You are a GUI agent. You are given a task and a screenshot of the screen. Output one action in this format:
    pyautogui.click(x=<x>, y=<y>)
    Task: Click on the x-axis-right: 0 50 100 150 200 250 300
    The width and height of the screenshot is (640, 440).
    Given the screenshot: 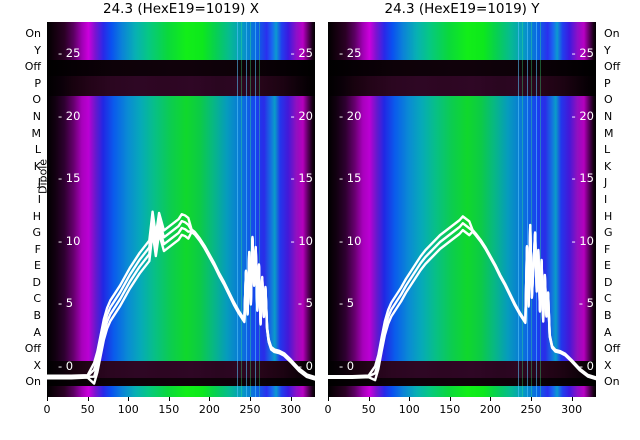 What is the action you would take?
    pyautogui.click(x=460, y=417)
    